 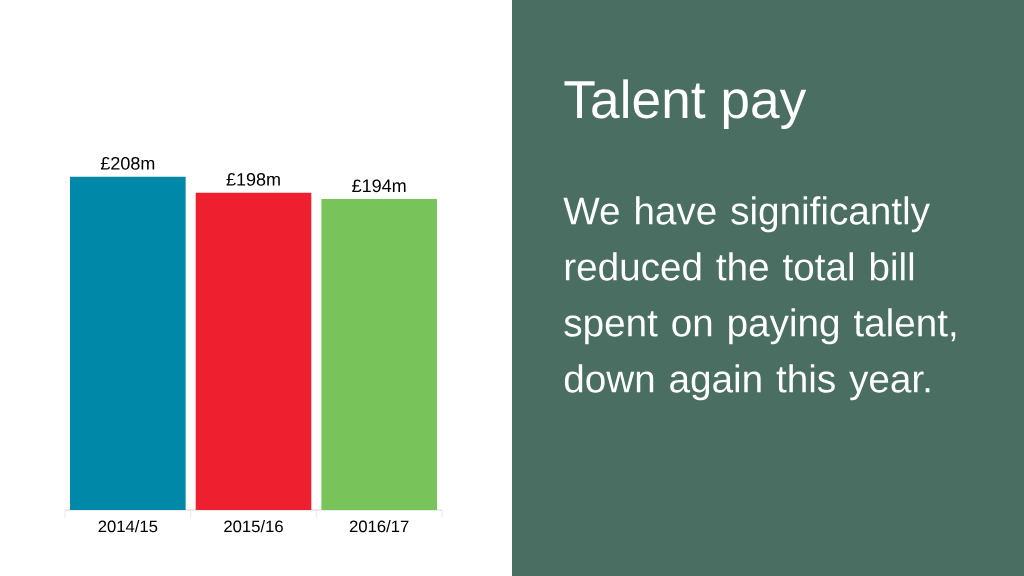 I want to click on x-tick-label: 2016/17, so click(x=379, y=526).